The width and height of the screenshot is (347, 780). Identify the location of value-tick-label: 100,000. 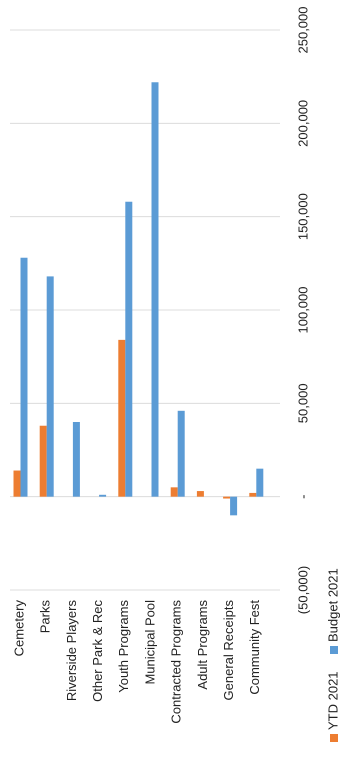
(302, 310).